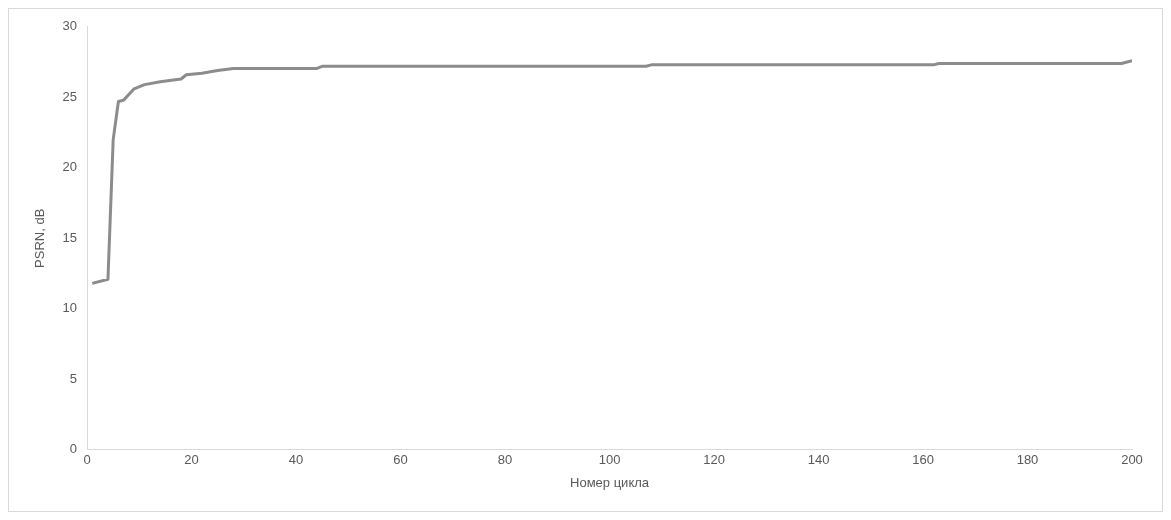 The image size is (1171, 520). Describe the element at coordinates (609, 460) in the screenshot. I see `x-tick-label: 100` at that location.